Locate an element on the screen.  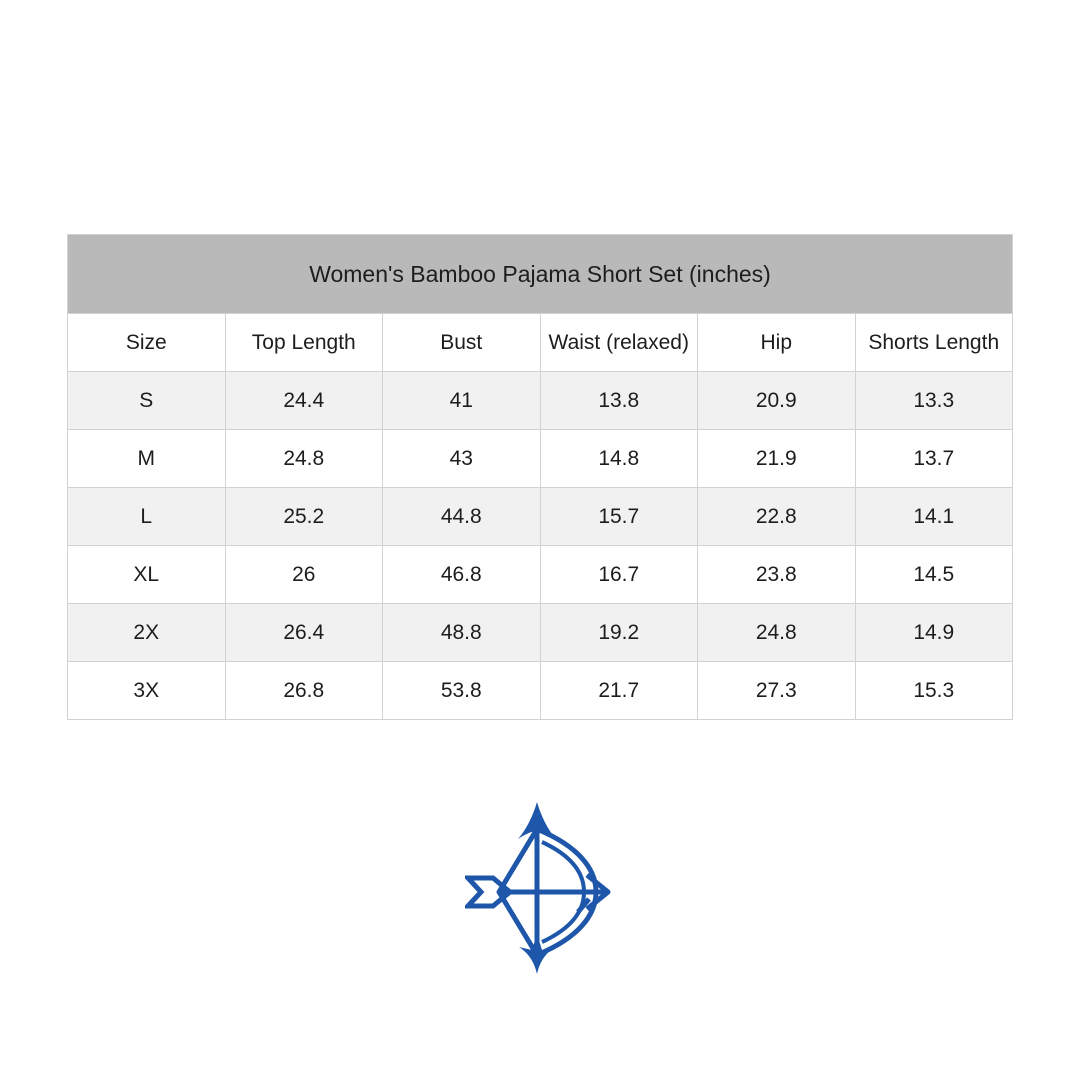
table-cell: 14.9 is located at coordinates (933, 632).